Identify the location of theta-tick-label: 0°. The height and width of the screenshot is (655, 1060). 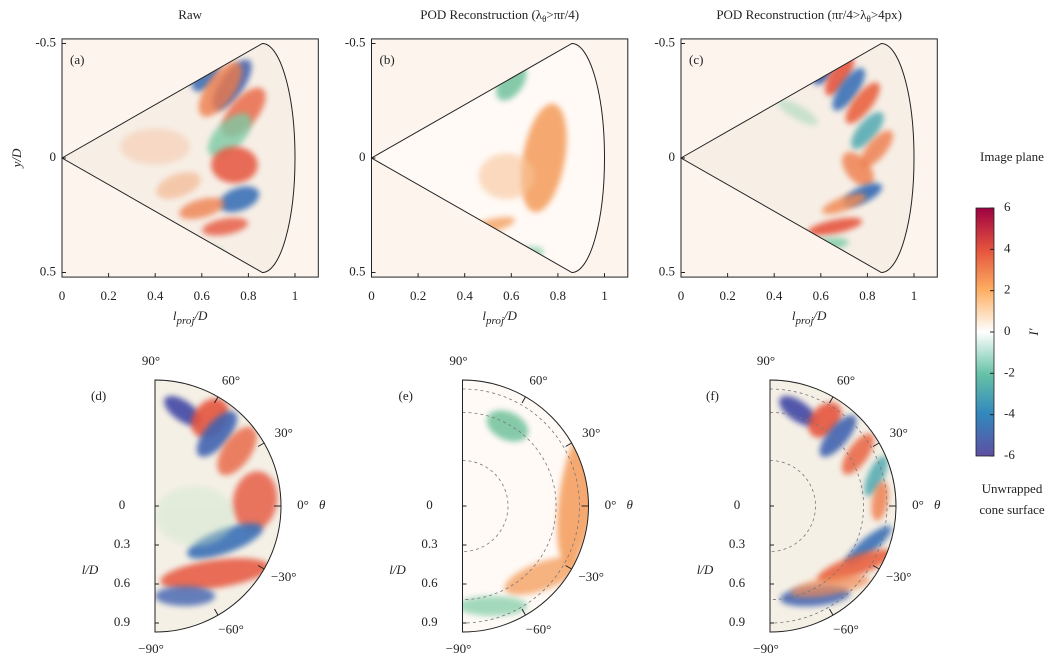
(303, 504).